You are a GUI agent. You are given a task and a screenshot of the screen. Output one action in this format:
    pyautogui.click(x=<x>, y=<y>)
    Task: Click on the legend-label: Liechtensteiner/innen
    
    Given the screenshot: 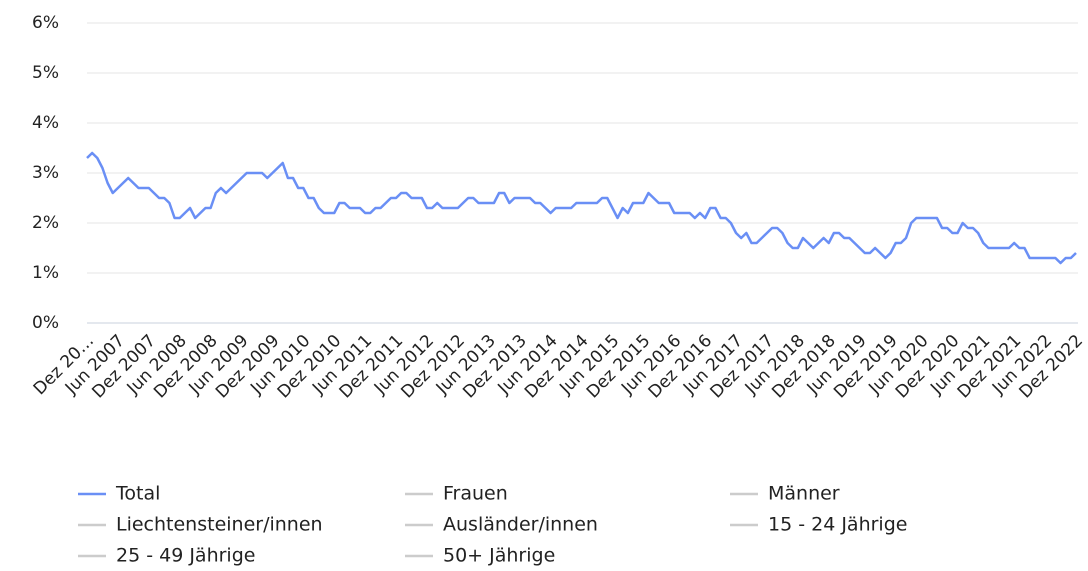 What is the action you would take?
    pyautogui.click(x=219, y=525)
    